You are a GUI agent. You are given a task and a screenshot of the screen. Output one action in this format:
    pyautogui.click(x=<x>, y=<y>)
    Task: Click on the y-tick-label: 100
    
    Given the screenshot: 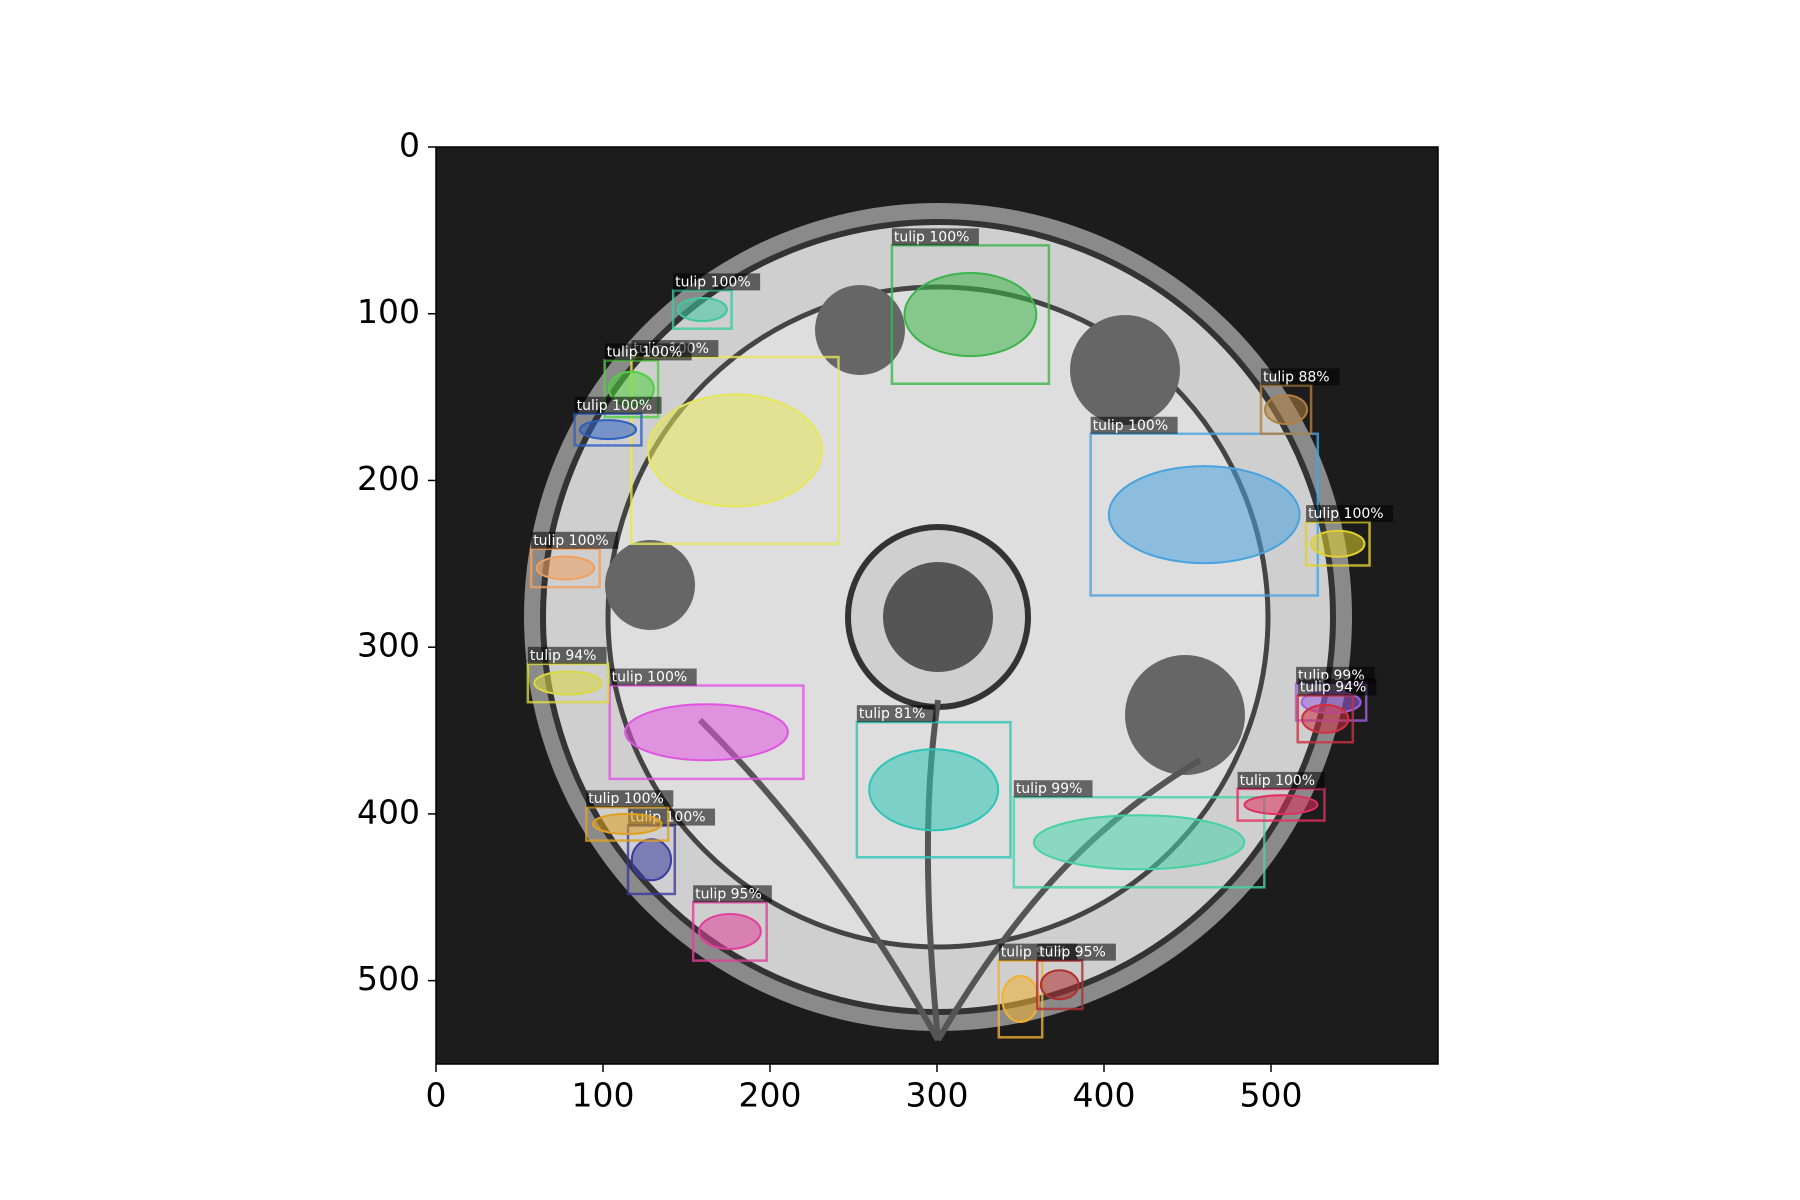 What is the action you would take?
    pyautogui.click(x=388, y=311)
    